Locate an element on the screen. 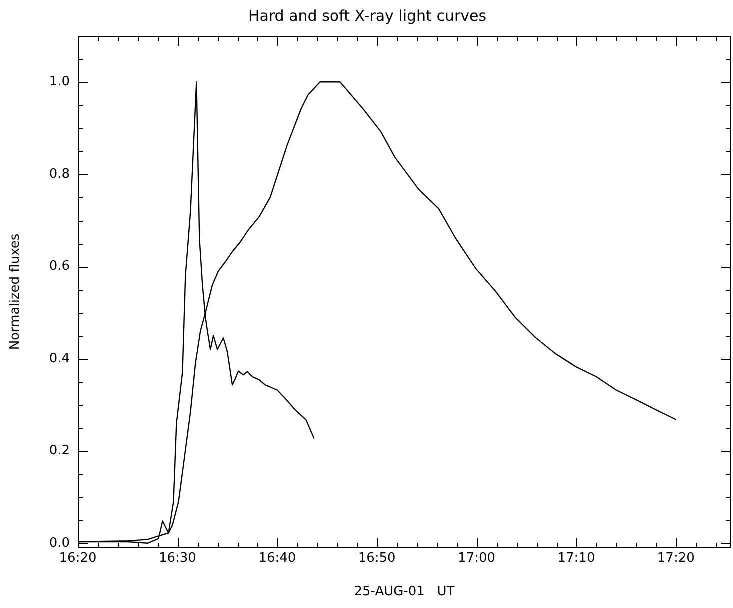  x-tick-label: 17:10 is located at coordinates (577, 558).